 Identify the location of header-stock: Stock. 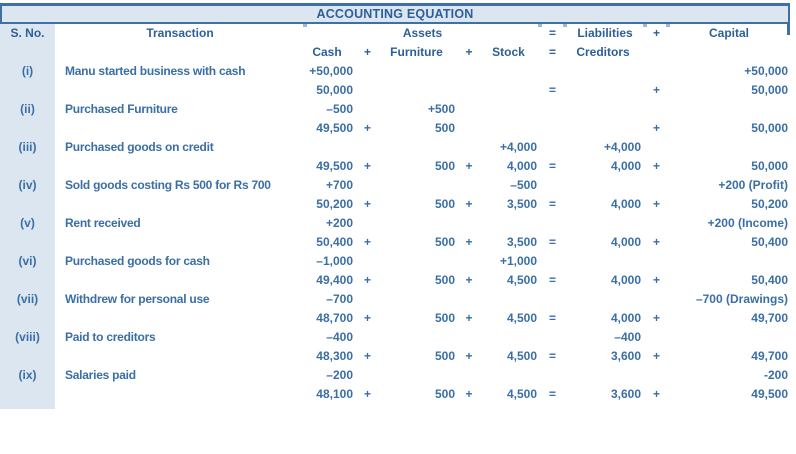
(508, 52).